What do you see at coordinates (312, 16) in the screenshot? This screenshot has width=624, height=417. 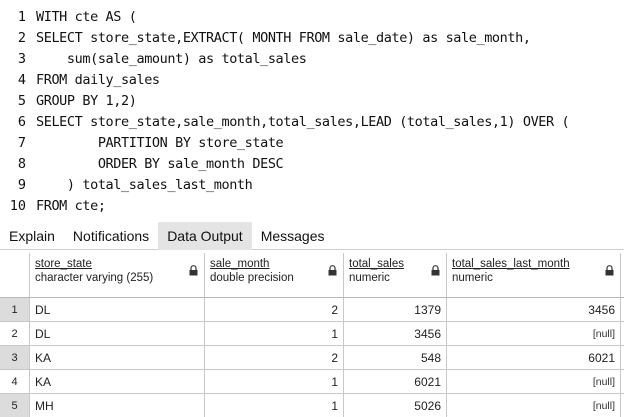 I see `code-line: 1 WITH cte AS (` at bounding box center [312, 16].